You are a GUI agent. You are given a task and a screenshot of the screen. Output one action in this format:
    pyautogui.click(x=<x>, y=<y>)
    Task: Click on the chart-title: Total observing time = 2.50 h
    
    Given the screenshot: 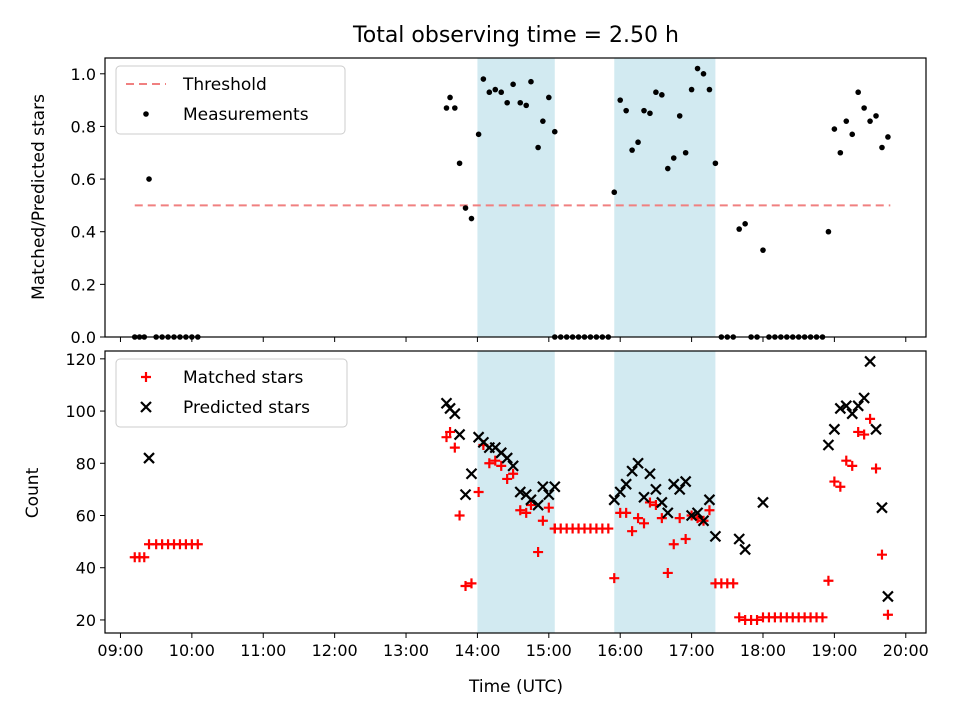 What is the action you would take?
    pyautogui.click(x=515, y=35)
    